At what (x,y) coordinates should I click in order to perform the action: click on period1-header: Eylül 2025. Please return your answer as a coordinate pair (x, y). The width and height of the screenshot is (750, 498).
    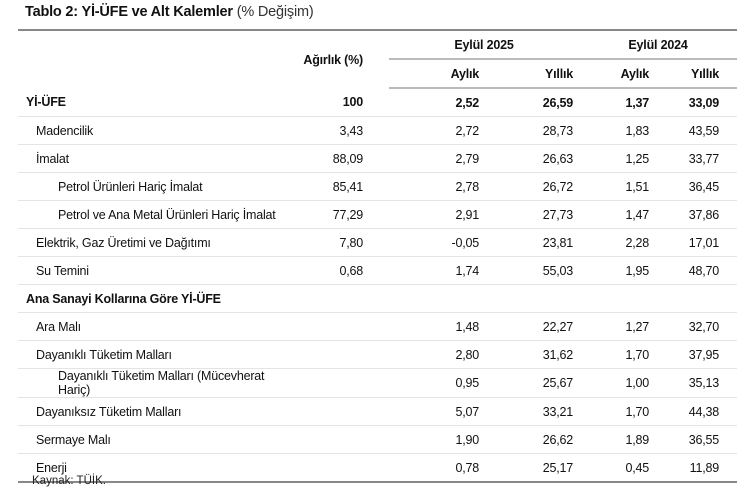
    Looking at the image, I should click on (484, 44).